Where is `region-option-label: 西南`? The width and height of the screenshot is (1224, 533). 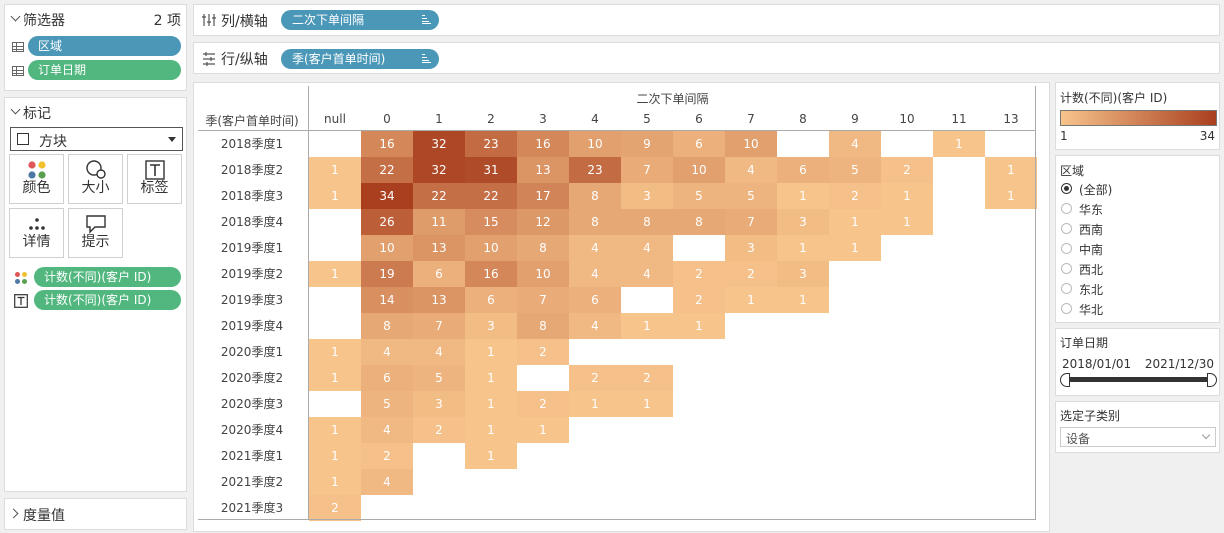
region-option-label: 西南 is located at coordinates (1091, 230).